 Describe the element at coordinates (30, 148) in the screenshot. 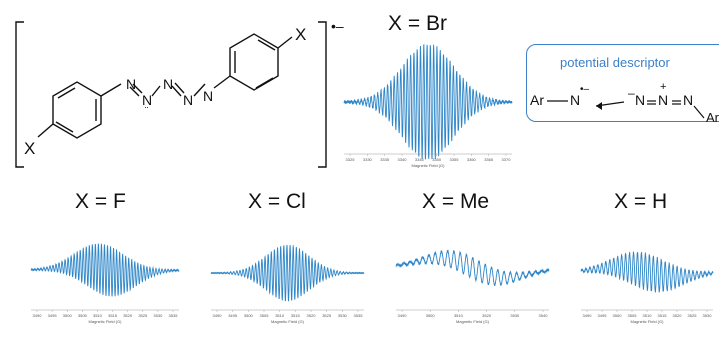

I see `substituent-x-left: X` at that location.